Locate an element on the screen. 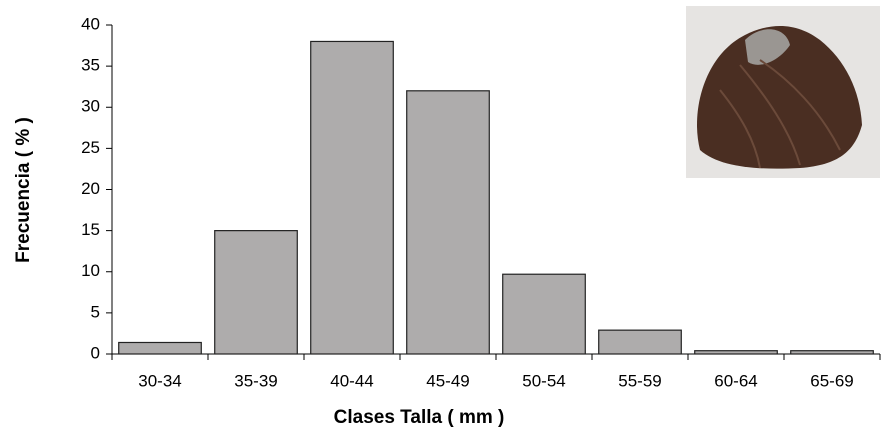  x-tick-label: 55-59 is located at coordinates (639, 380).